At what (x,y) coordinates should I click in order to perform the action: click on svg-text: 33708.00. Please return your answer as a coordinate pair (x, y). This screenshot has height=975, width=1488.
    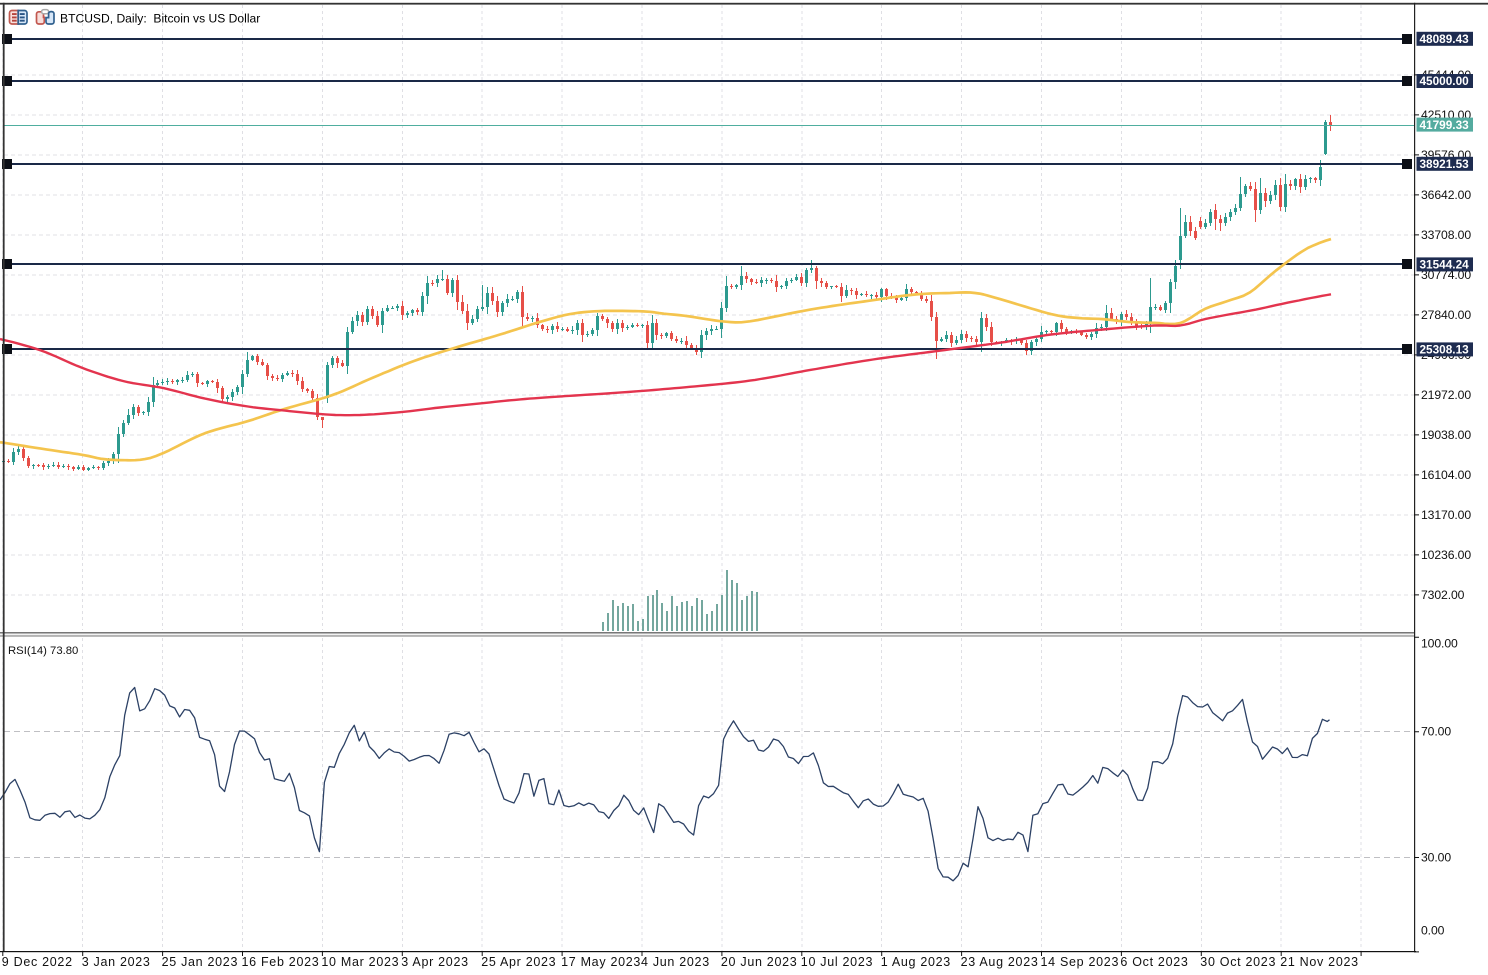
    Looking at the image, I should click on (1446, 235).